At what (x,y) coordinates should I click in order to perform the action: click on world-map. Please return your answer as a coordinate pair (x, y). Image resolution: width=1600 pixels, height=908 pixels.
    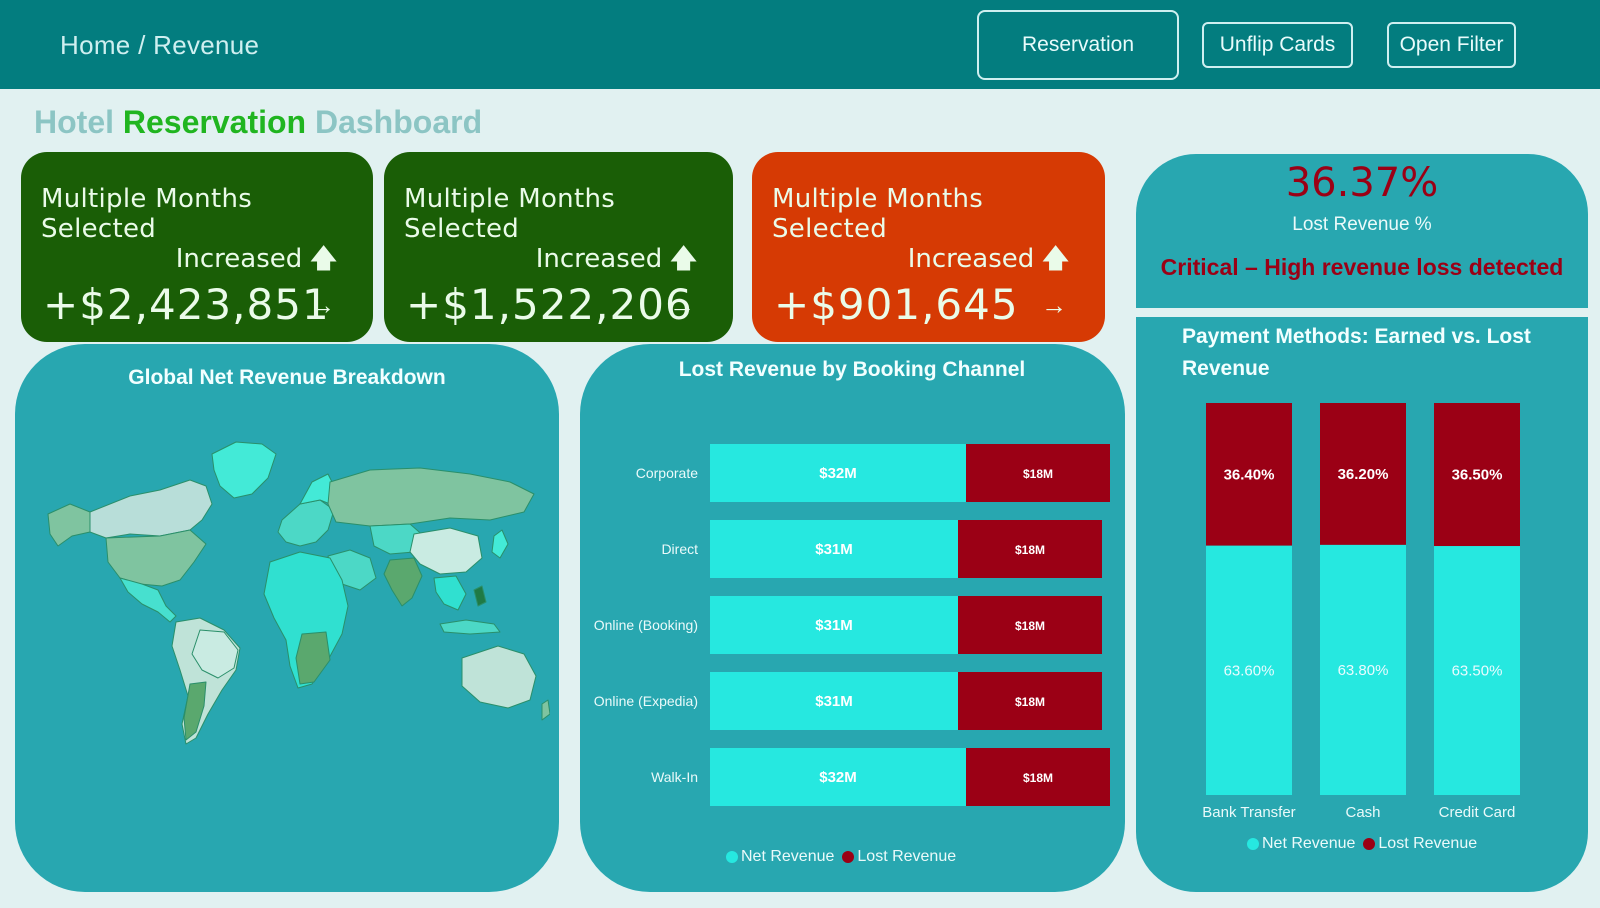
    Looking at the image, I should click on (290, 604).